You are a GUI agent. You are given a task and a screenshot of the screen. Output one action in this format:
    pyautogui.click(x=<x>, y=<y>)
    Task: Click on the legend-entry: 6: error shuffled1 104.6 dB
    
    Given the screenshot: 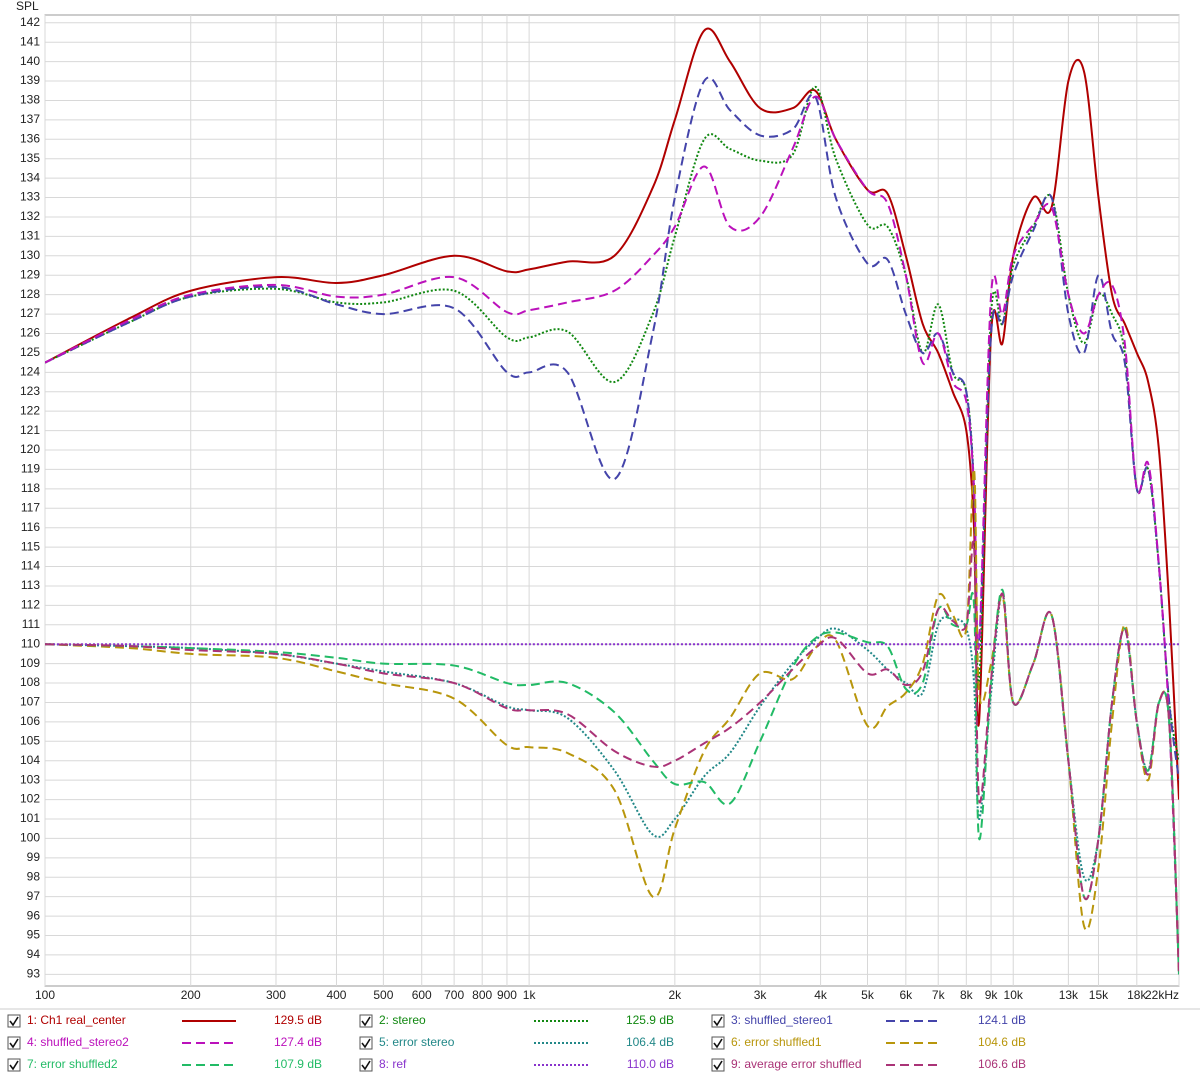 What is the action you would take?
    pyautogui.click(x=868, y=1042)
    